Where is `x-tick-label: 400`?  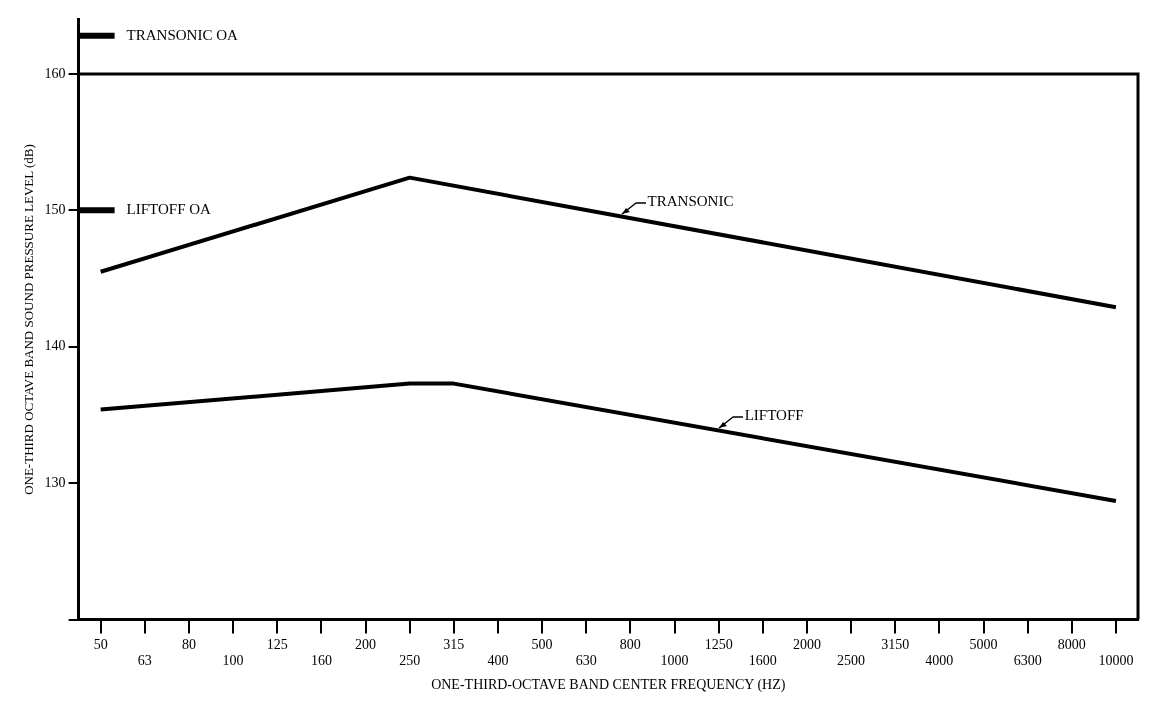
x-tick-label: 400 is located at coordinates (498, 661).